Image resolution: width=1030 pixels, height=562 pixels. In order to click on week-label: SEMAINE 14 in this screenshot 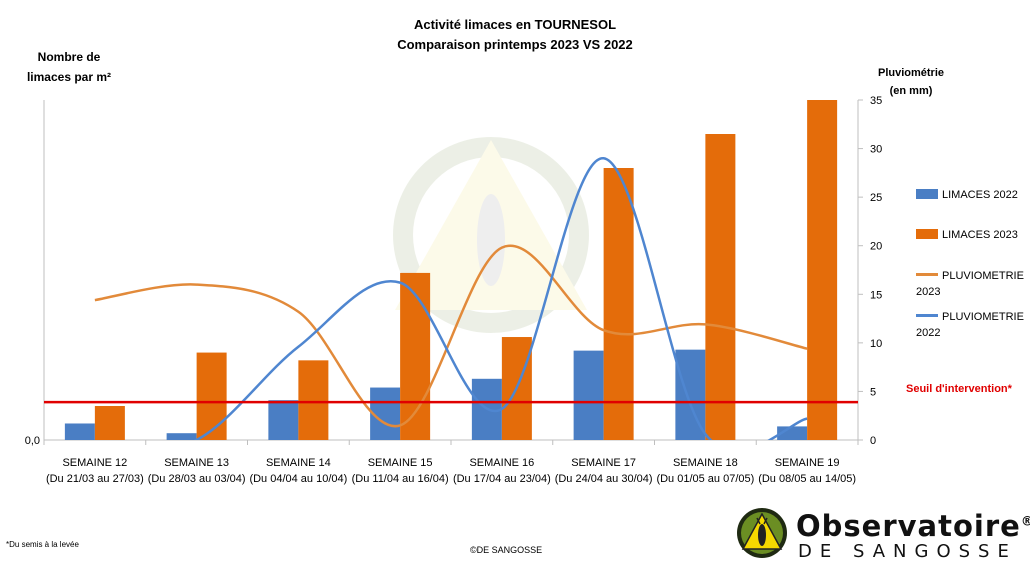, I will do `click(298, 463)`.